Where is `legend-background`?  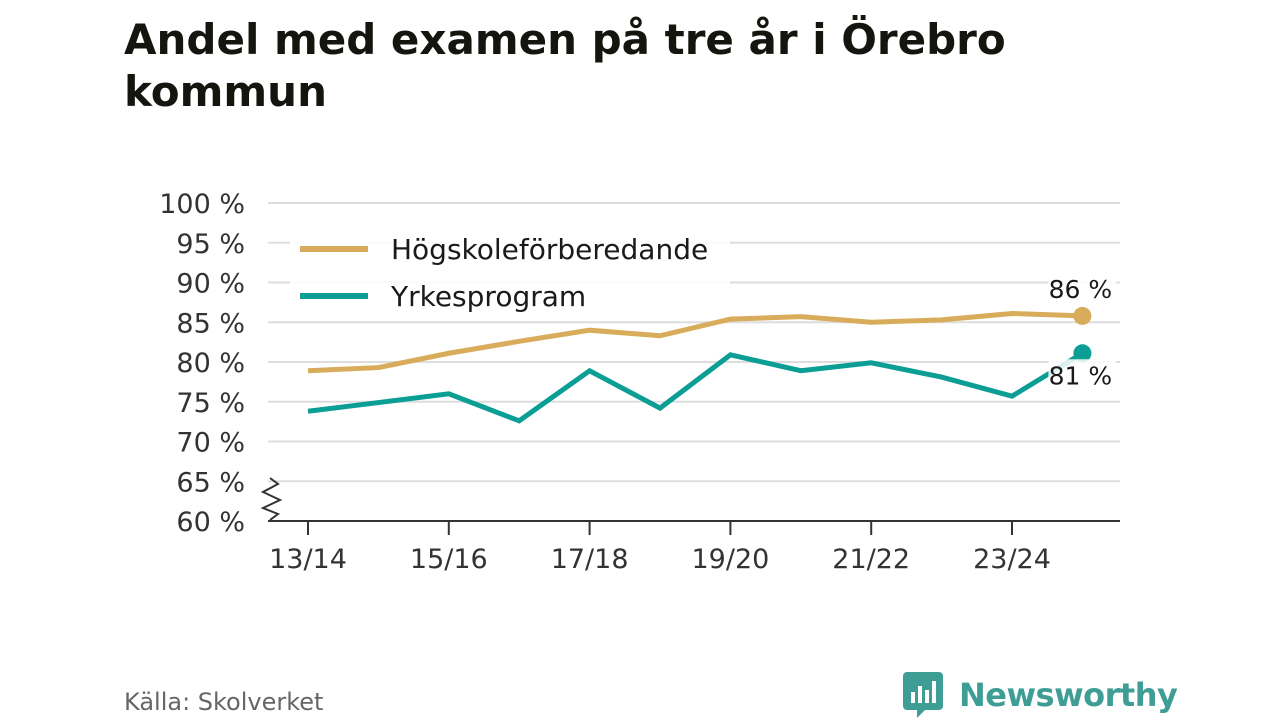
legend-background is located at coordinates (510, 270).